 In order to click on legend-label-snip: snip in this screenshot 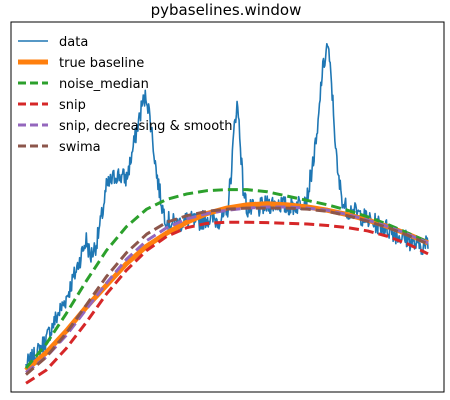, I will do `click(72, 105)`.